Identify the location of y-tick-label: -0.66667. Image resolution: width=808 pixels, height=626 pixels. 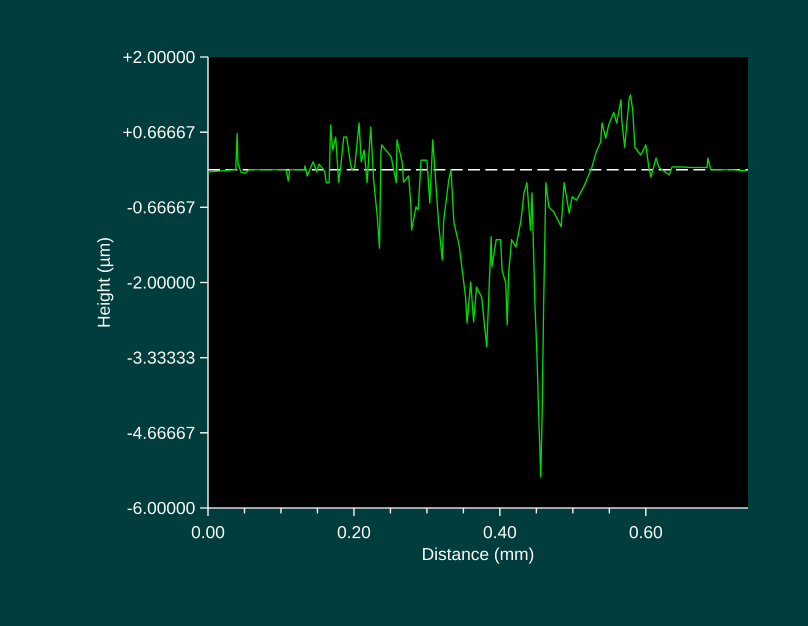
(161, 207).